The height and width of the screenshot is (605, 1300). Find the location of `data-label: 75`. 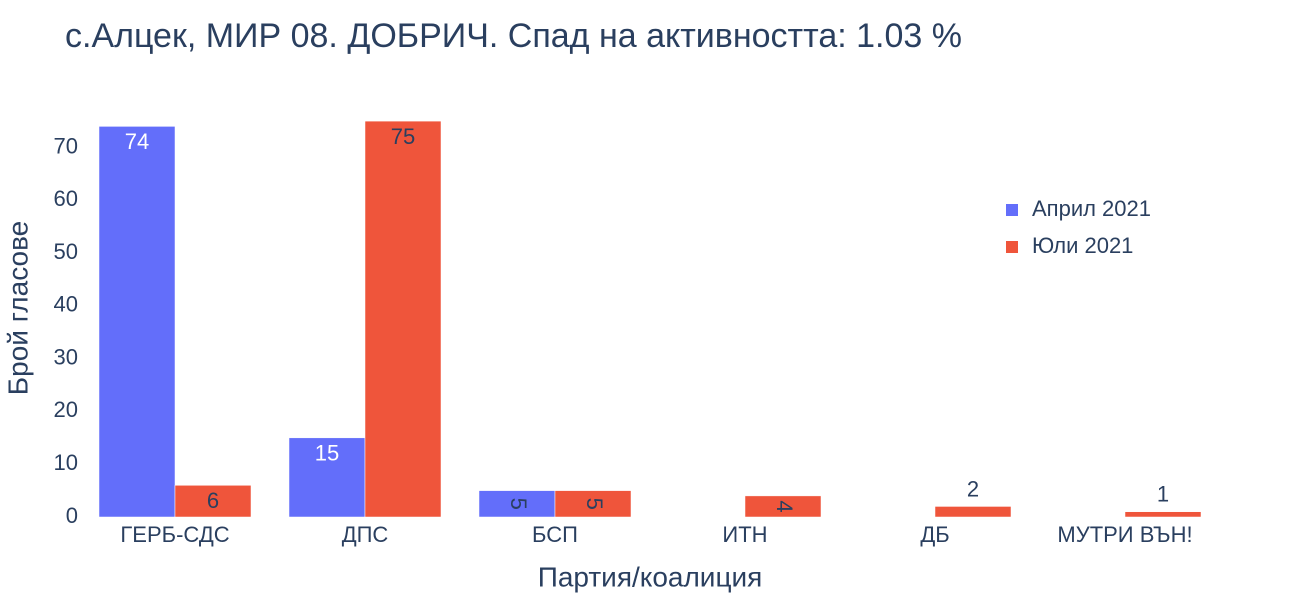

data-label: 75 is located at coordinates (403, 136).